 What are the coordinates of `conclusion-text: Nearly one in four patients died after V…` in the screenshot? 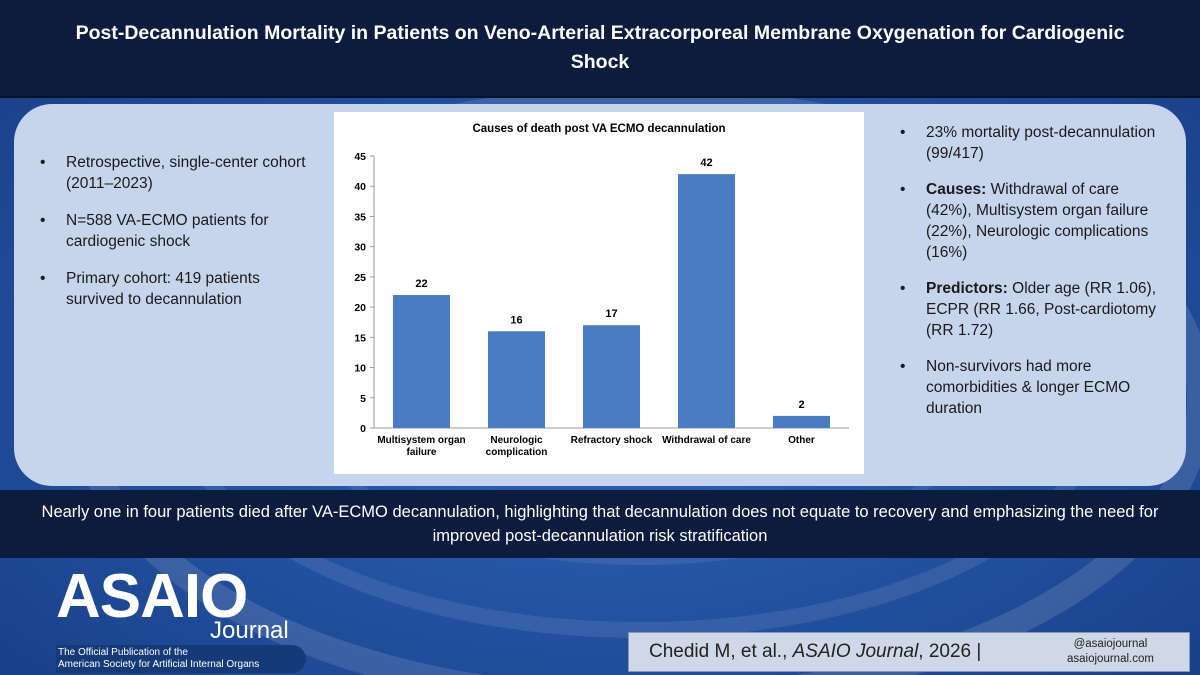 It's located at (600, 524).